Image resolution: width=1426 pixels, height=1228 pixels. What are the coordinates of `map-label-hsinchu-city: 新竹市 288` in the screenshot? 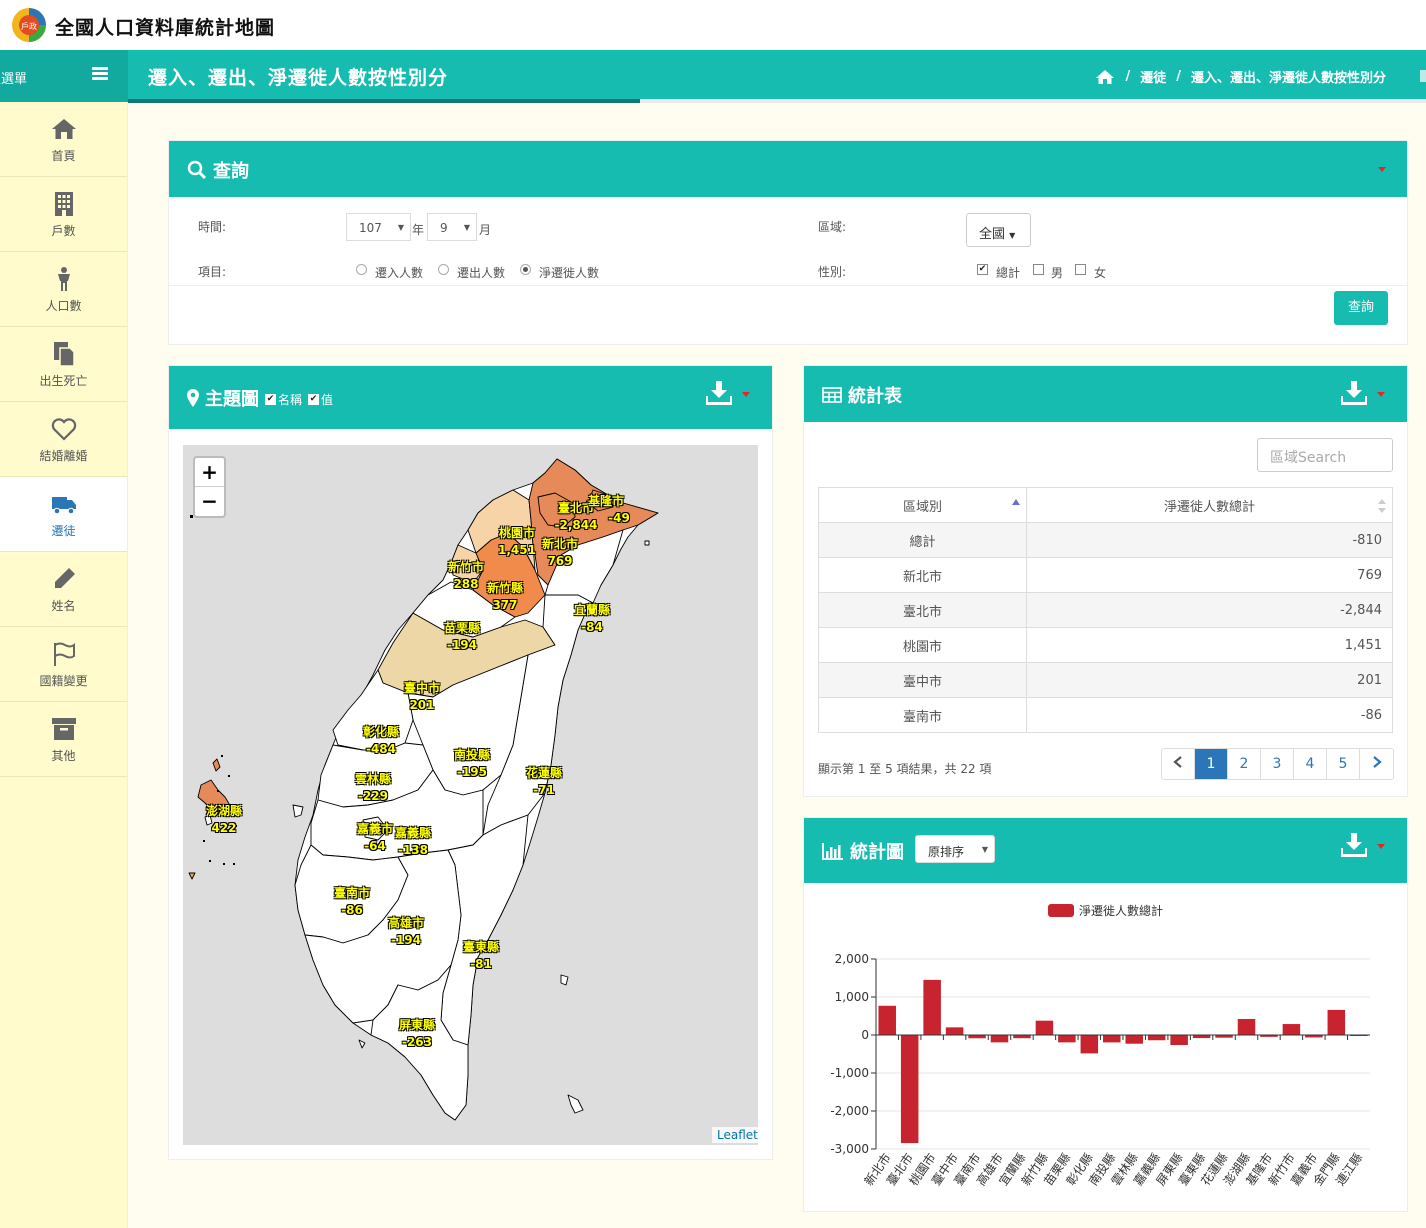 It's located at (466, 576).